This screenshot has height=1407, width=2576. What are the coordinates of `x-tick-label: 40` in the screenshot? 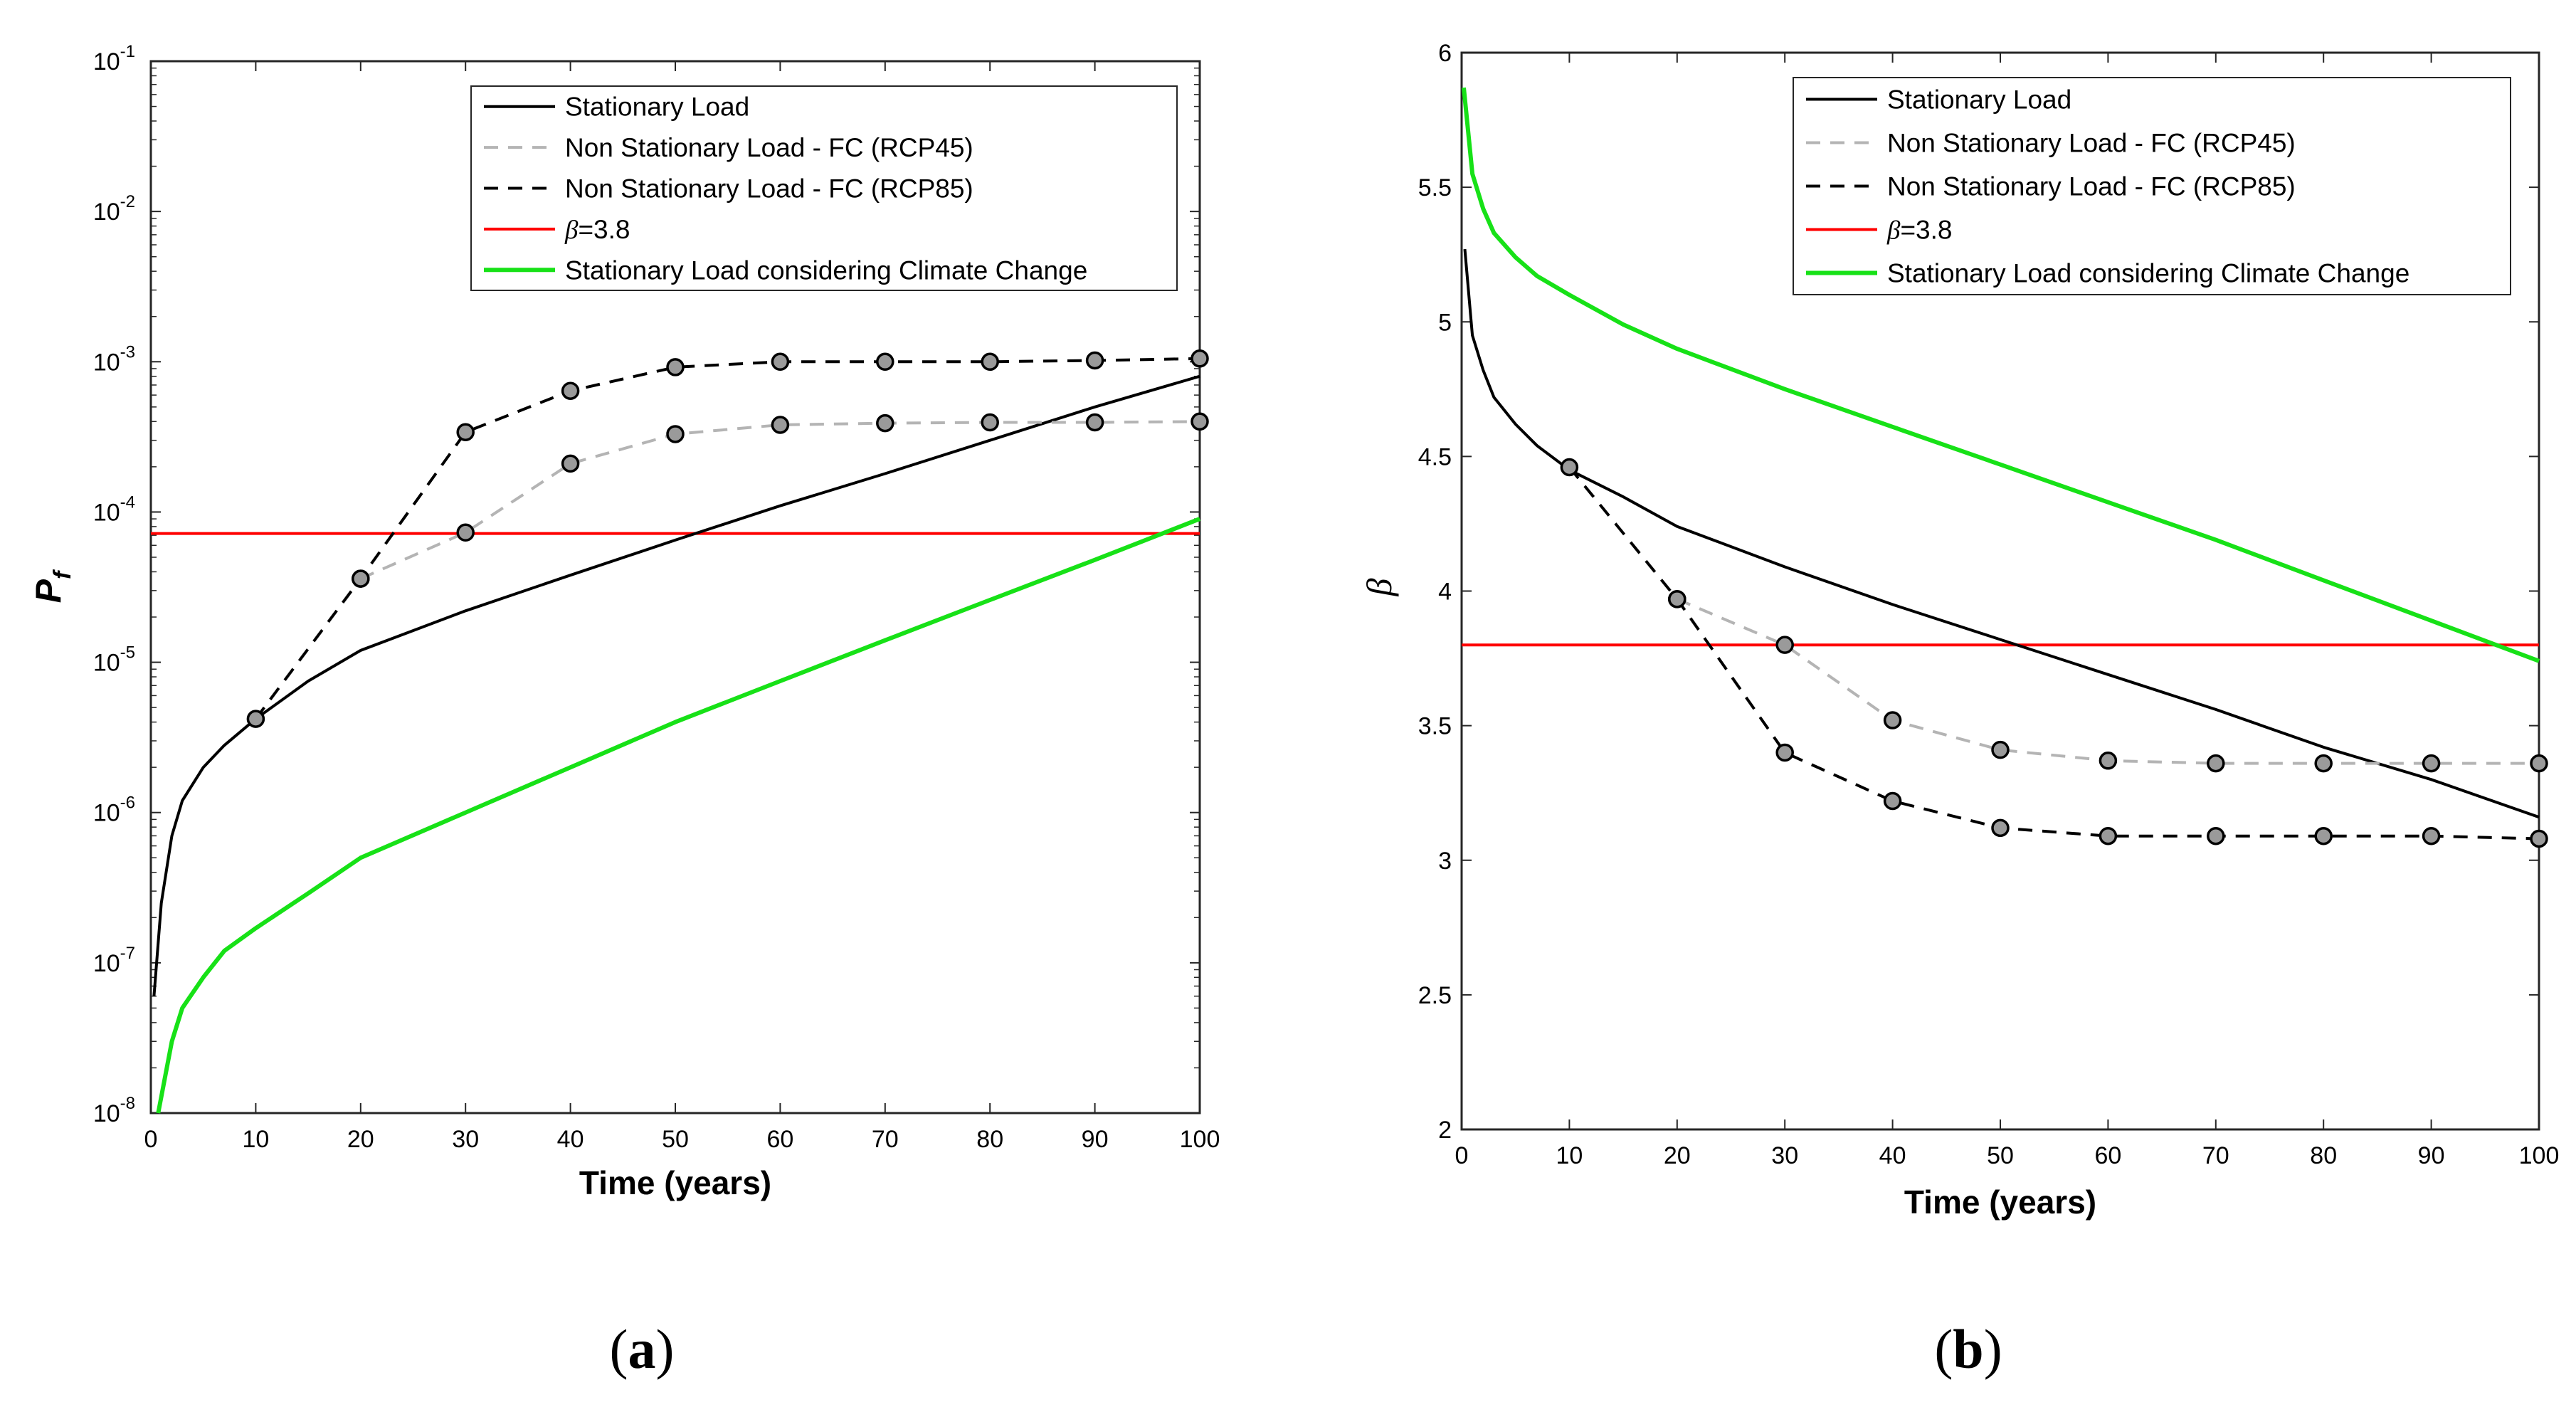 It's located at (570, 1139).